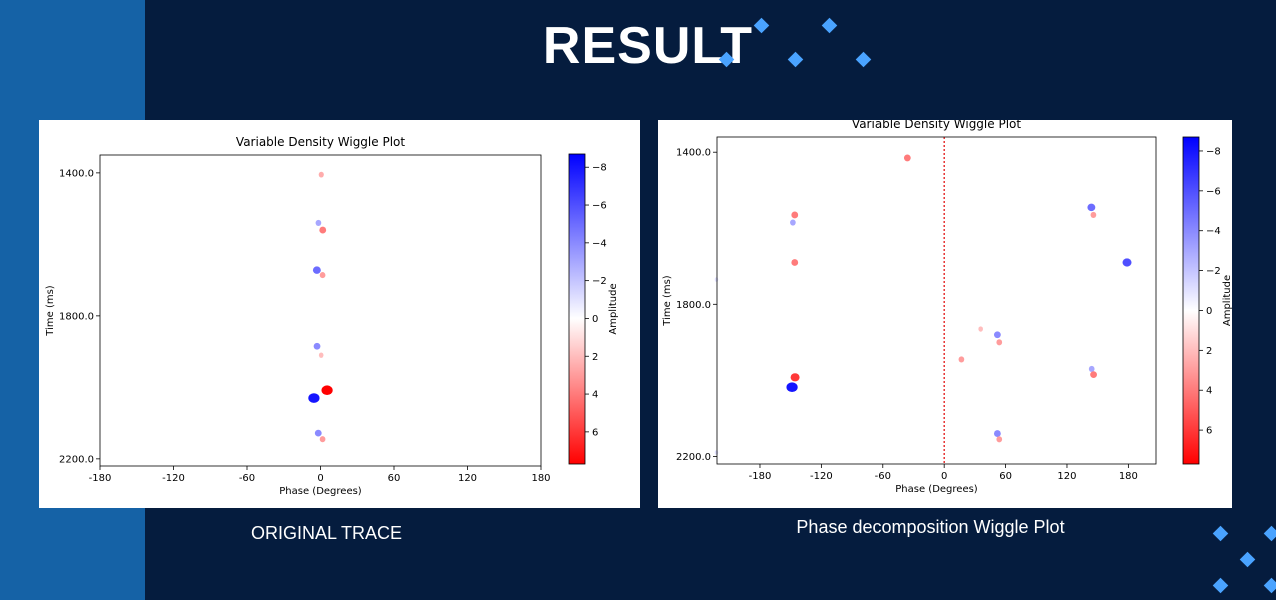  What do you see at coordinates (320, 307) in the screenshot?
I see `wiggle-events` at bounding box center [320, 307].